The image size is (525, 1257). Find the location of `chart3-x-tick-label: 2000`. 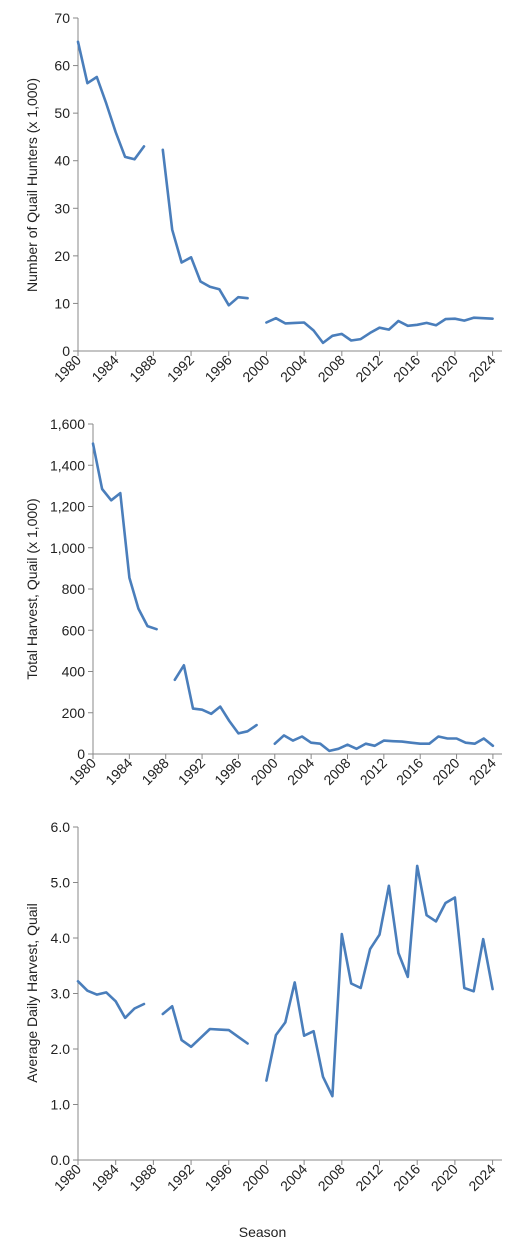

chart3-x-tick-label: 2000 is located at coordinates (255, 1177).